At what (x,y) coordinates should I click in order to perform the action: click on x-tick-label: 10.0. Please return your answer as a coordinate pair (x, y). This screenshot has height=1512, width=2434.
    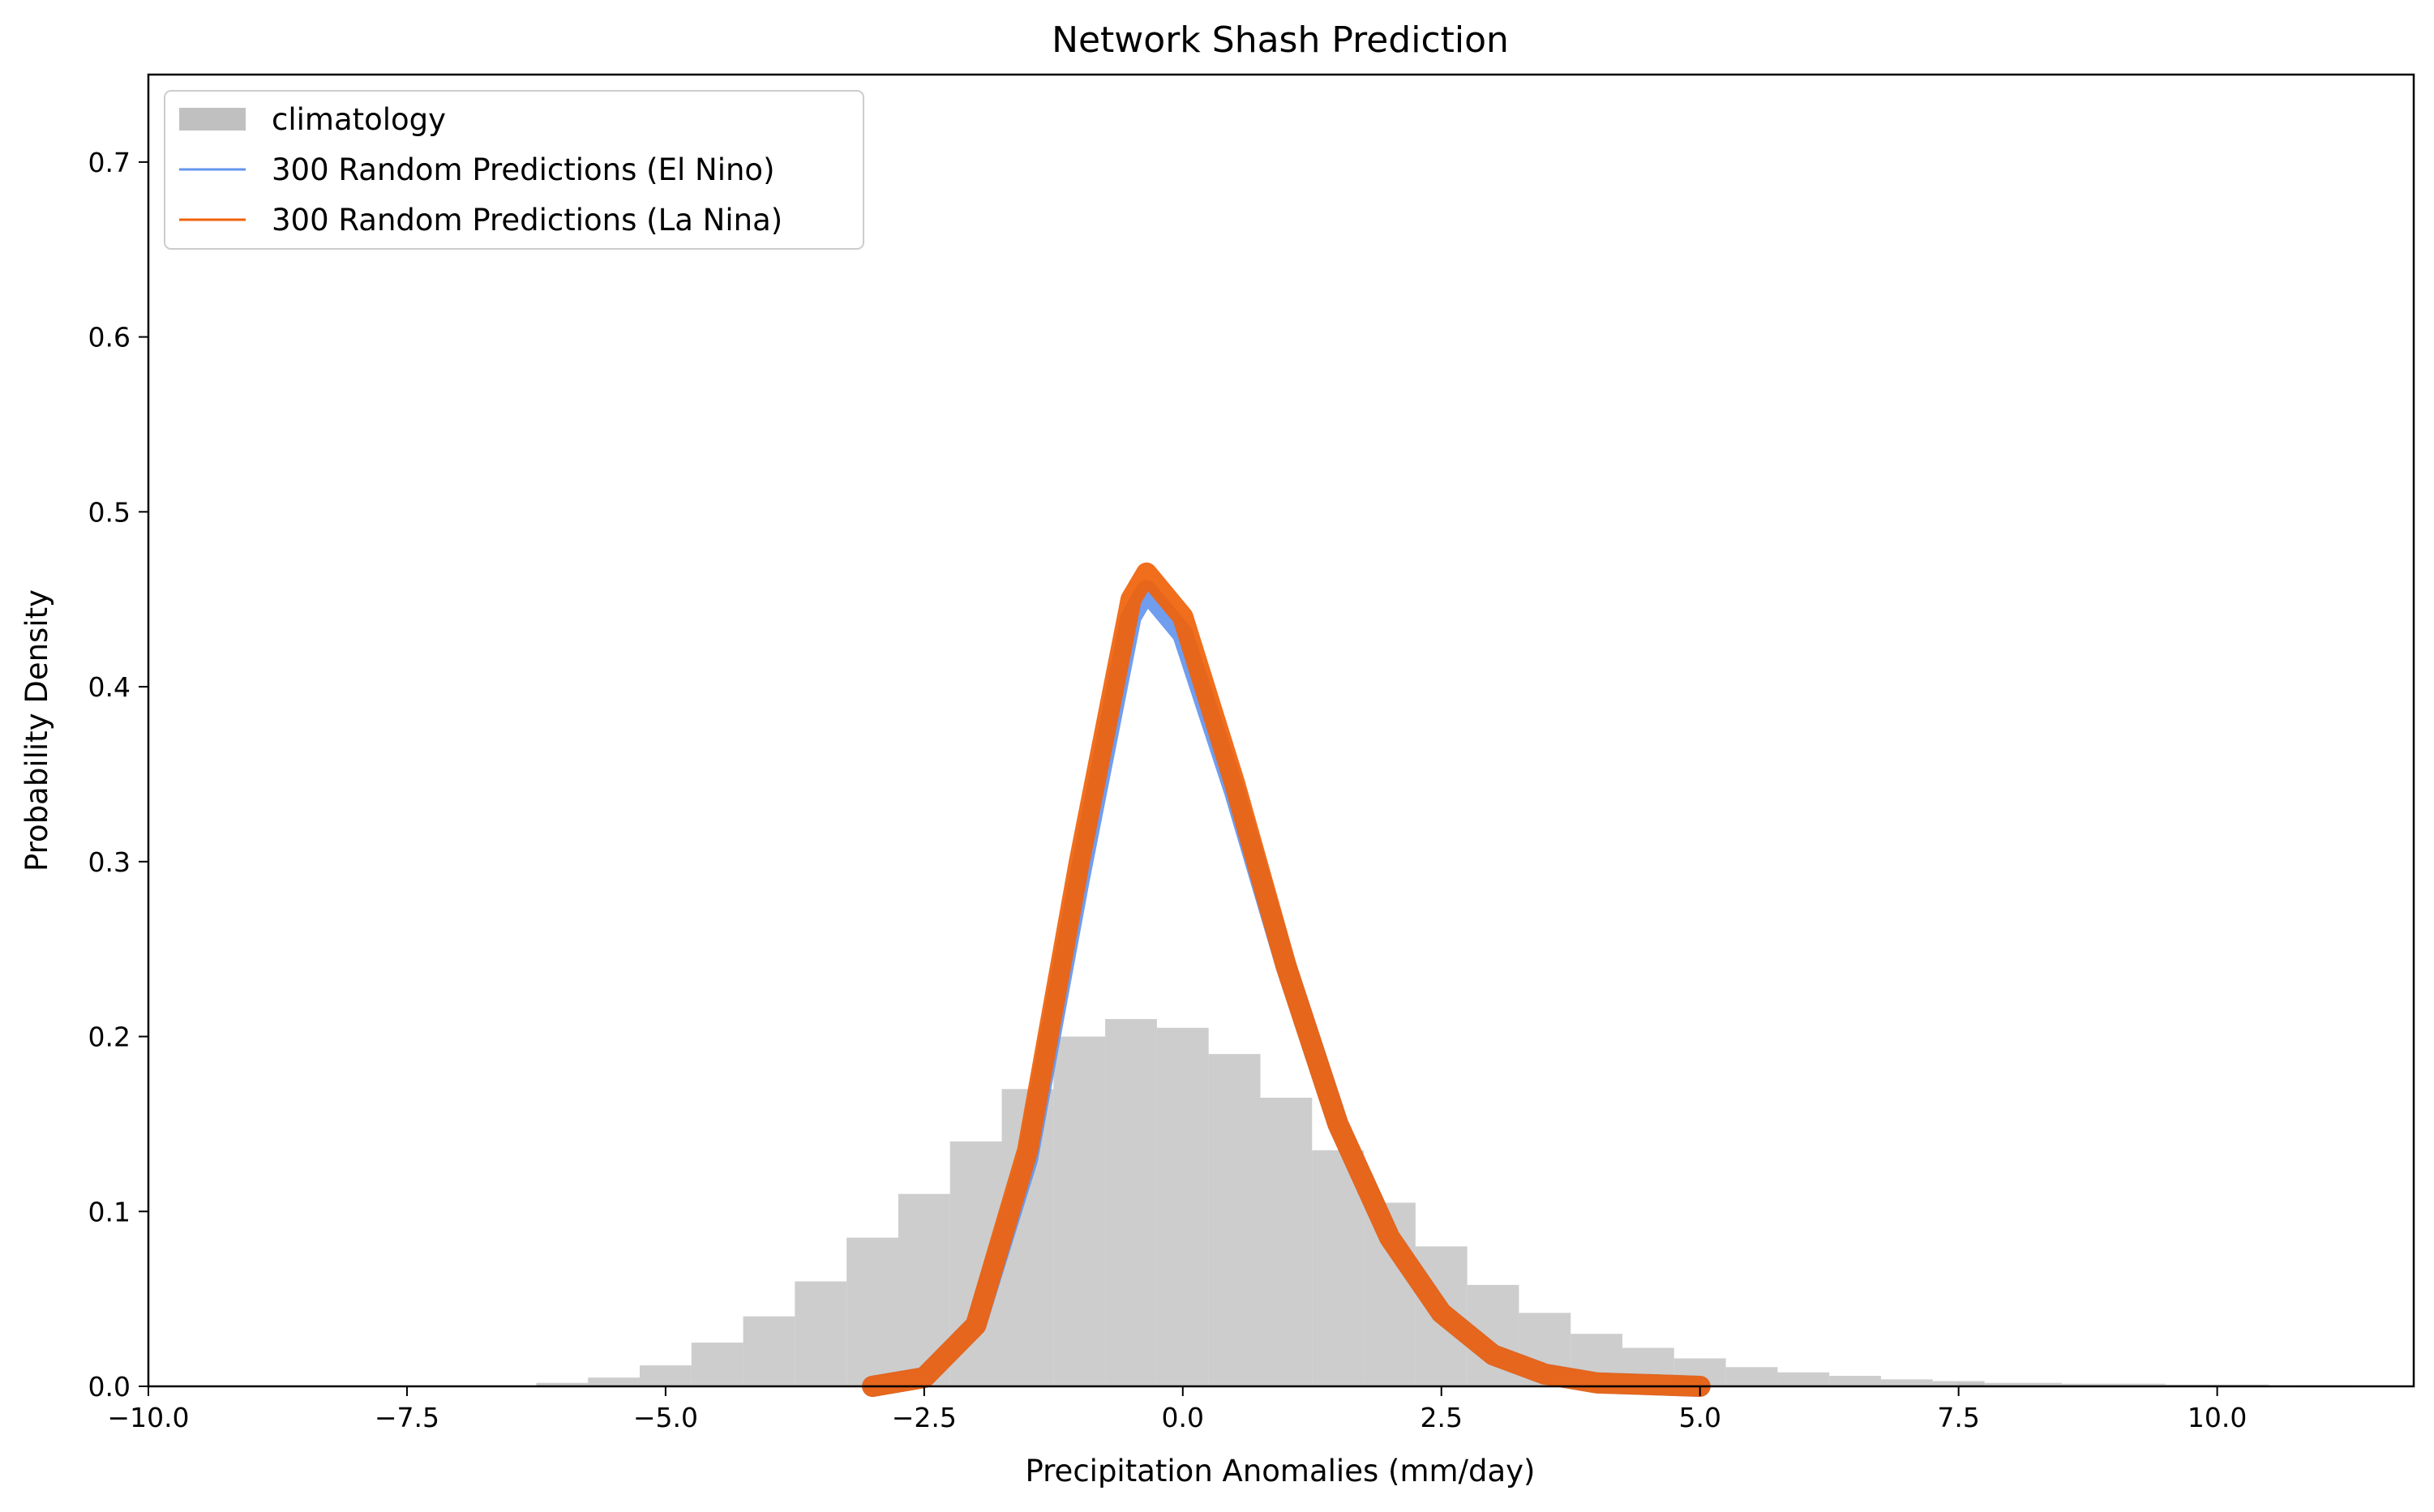
    Looking at the image, I should click on (2217, 1417).